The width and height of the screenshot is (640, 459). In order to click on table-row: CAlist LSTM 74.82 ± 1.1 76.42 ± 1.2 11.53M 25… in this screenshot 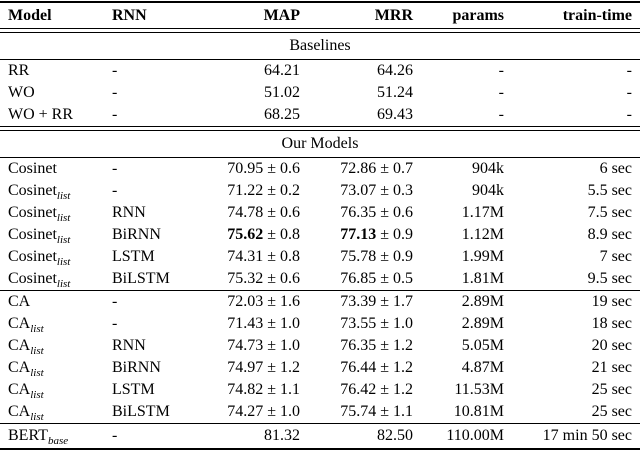, I will do `click(320, 390)`.